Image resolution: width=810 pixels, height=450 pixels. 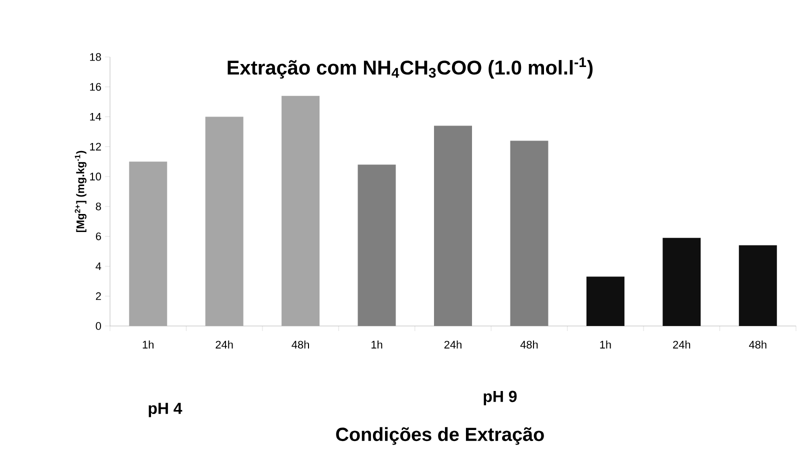 I want to click on y-tick-label: 2, so click(x=98, y=296).